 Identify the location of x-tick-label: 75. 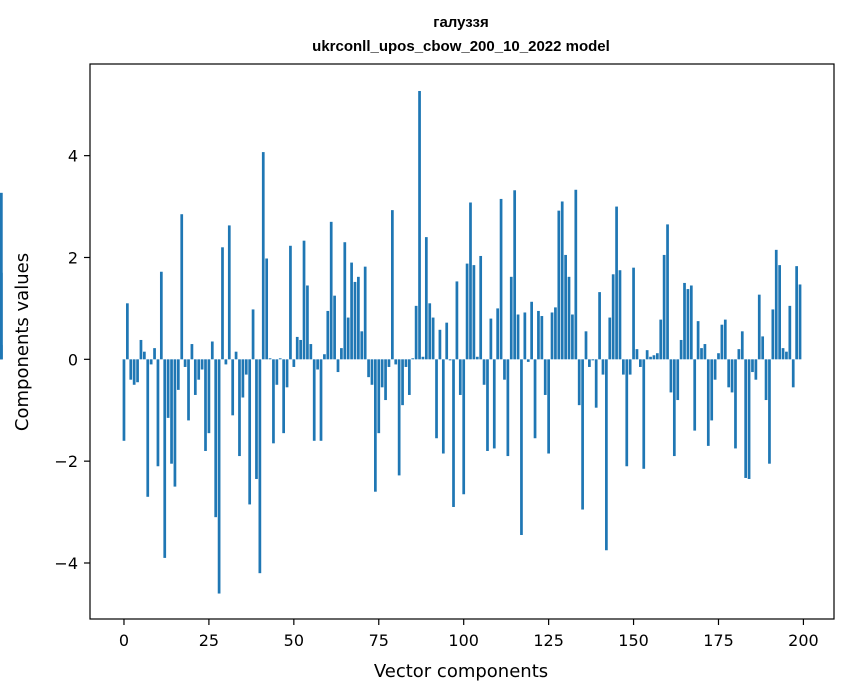
(379, 640).